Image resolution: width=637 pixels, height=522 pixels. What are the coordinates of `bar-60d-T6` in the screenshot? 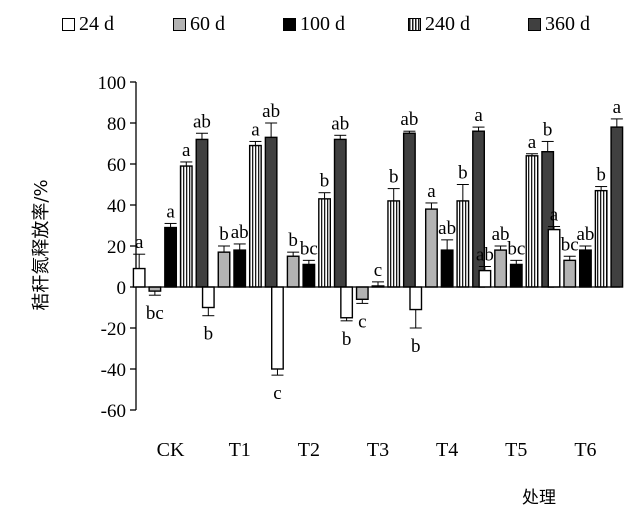 It's located at (570, 273).